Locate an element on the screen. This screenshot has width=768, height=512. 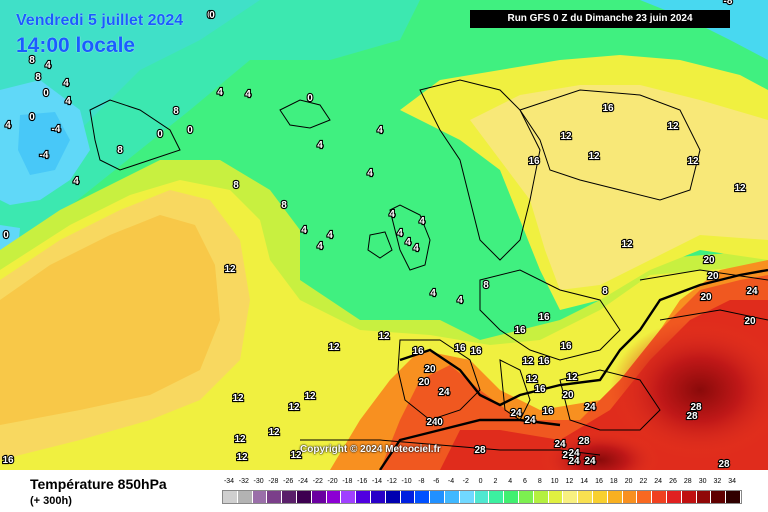
scale-label: -10 is located at coordinates (406, 481).